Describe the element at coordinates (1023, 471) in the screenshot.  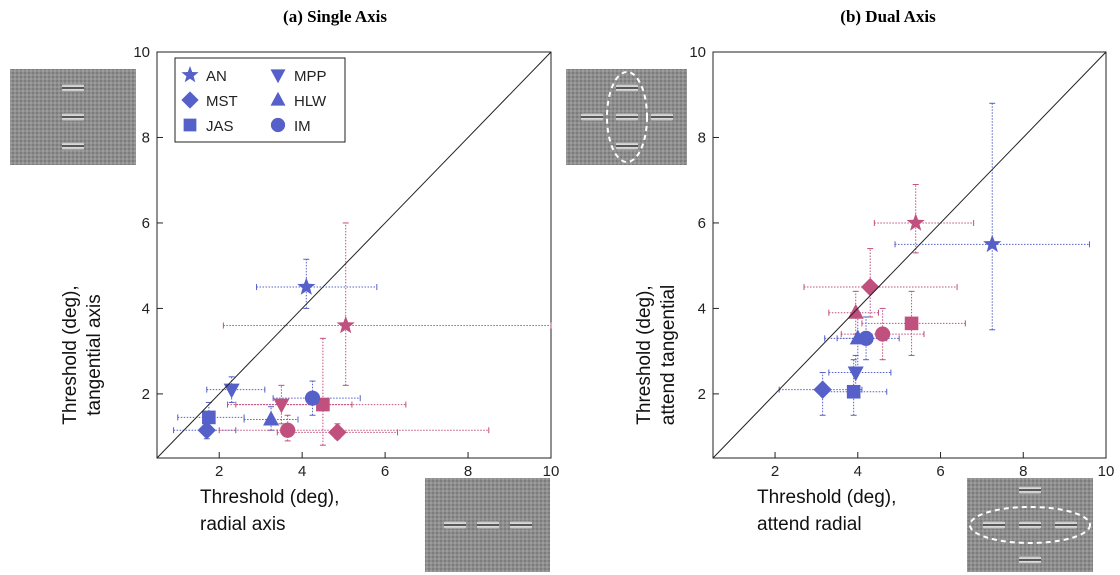
I see `panel-b-xtick-label: 8` at that location.